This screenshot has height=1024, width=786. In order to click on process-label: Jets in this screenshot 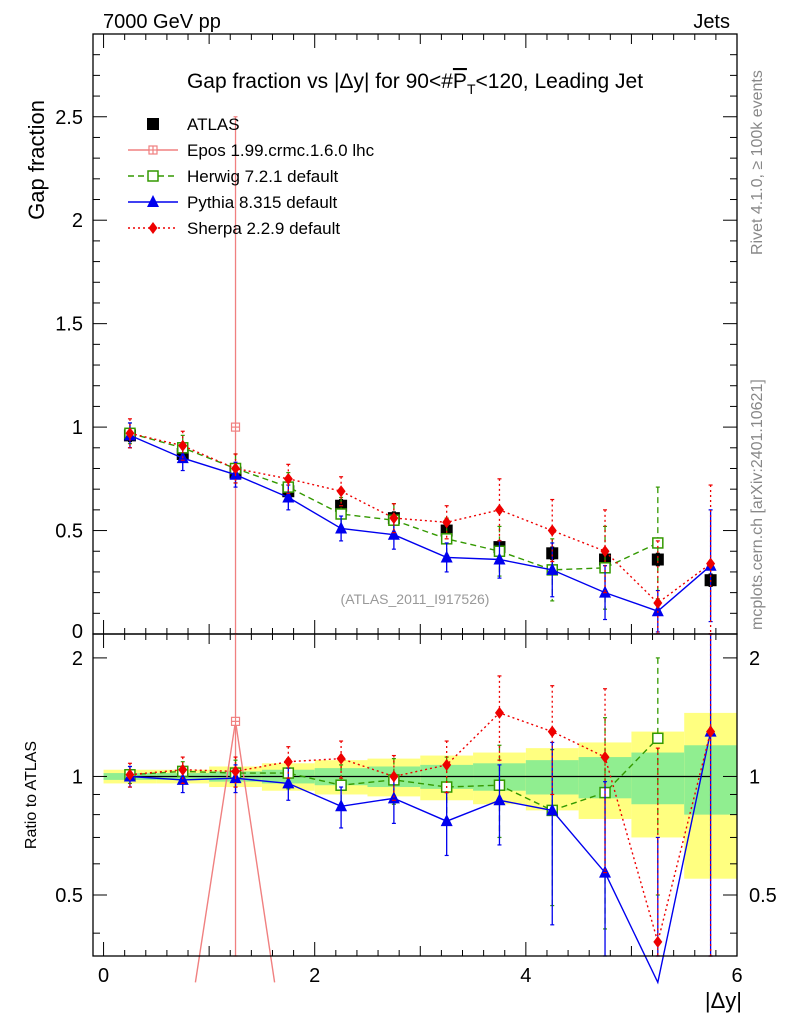, I will do `click(711, 22)`.